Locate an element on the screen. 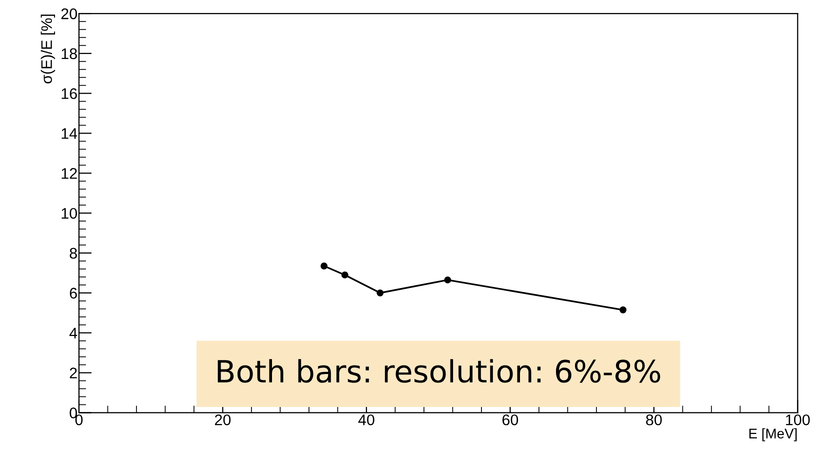 The width and height of the screenshot is (827, 451). y-tick-label: 20 is located at coordinates (69, 14).